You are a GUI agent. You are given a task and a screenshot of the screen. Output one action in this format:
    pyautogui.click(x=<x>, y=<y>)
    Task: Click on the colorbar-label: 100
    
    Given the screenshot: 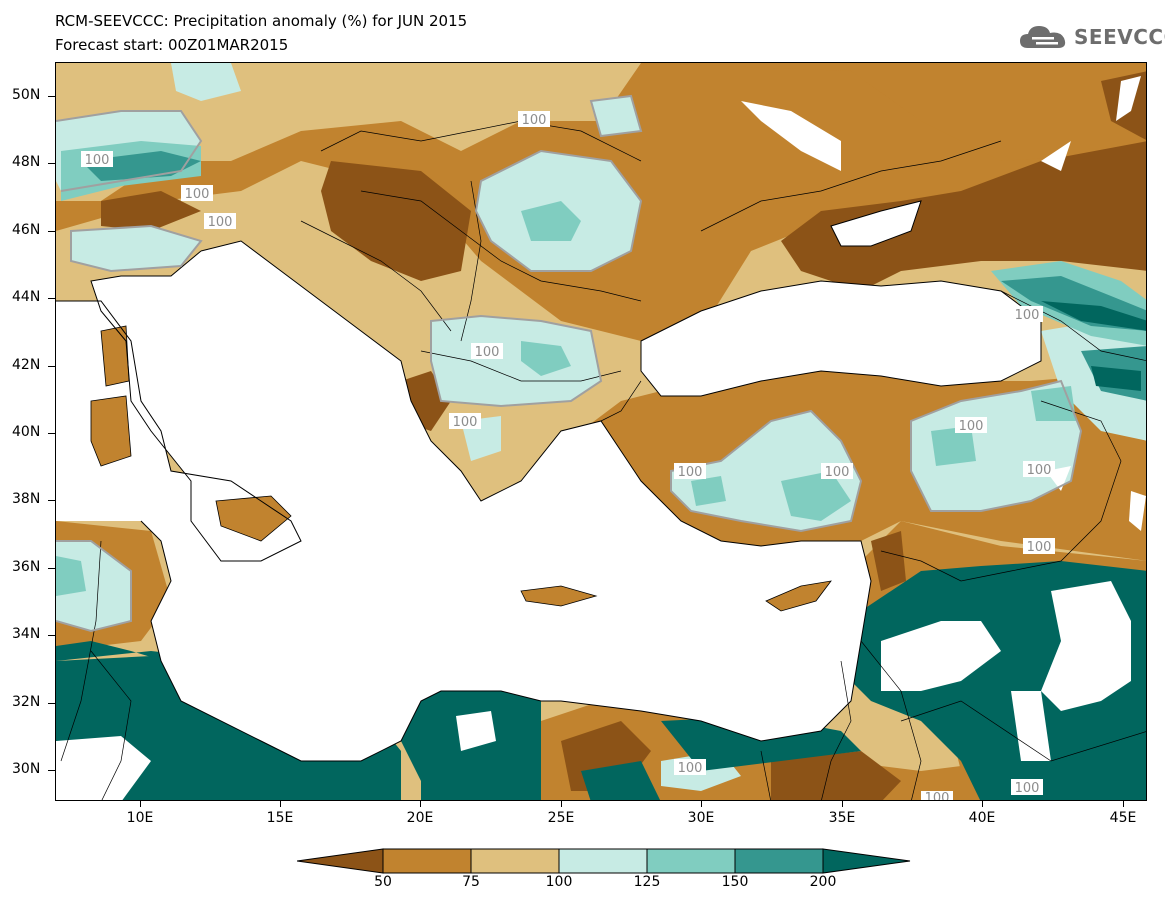 What is the action you would take?
    pyautogui.click(x=559, y=882)
    